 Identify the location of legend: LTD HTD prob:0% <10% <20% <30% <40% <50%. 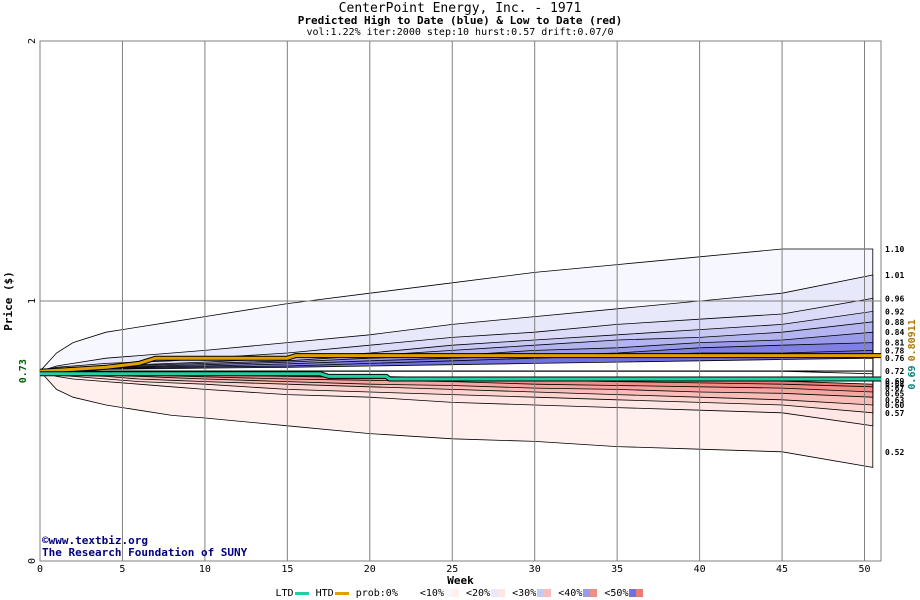
(460, 593).